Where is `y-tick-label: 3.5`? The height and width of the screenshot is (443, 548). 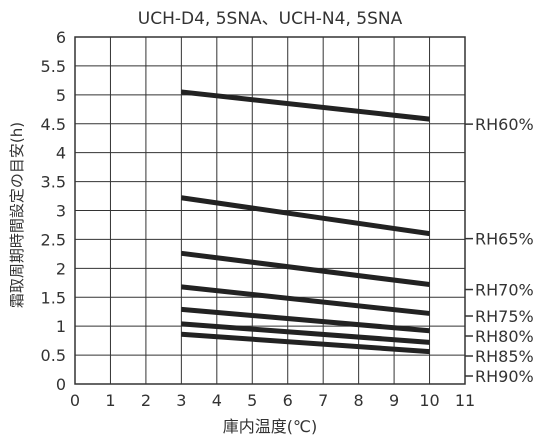
y-tick-label: 3.5 is located at coordinates (53, 182).